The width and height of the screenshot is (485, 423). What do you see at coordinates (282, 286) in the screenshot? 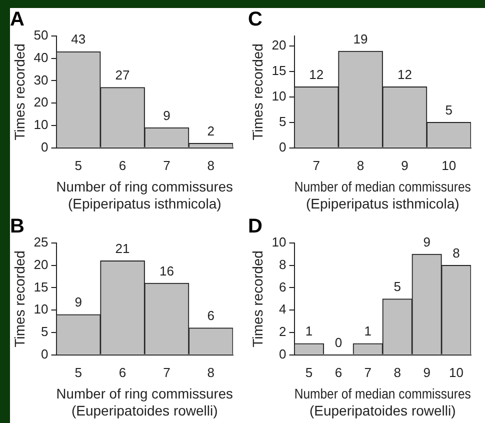
I see `y-tick-label: 6` at bounding box center [282, 286].